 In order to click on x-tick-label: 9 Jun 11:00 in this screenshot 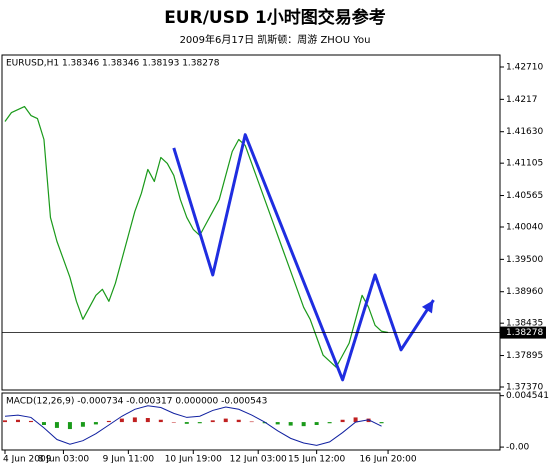, I will do `click(129, 459)`.